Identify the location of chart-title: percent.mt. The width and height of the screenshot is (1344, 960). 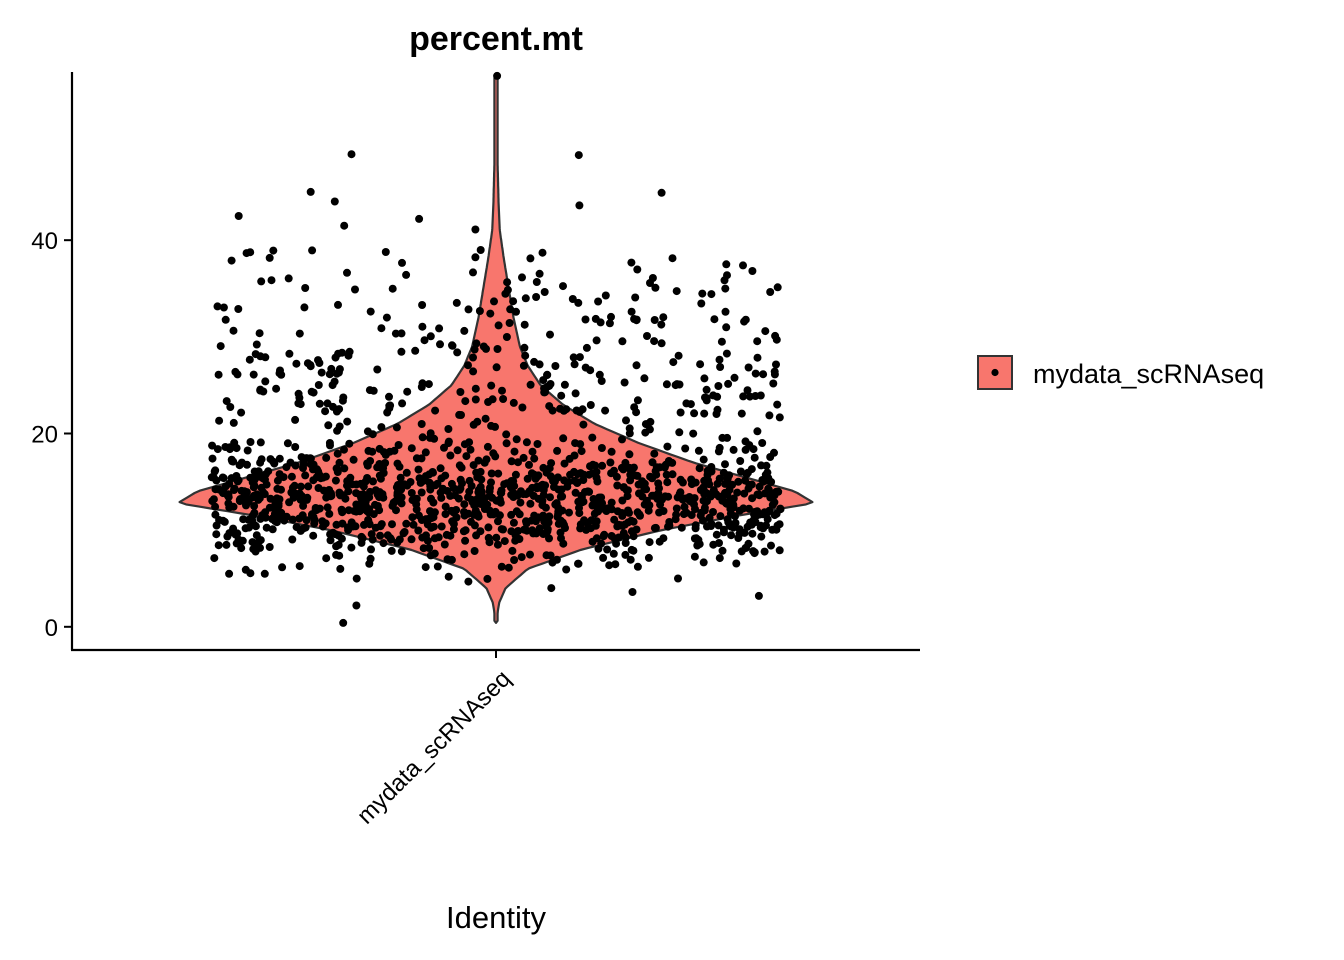
(496, 39).